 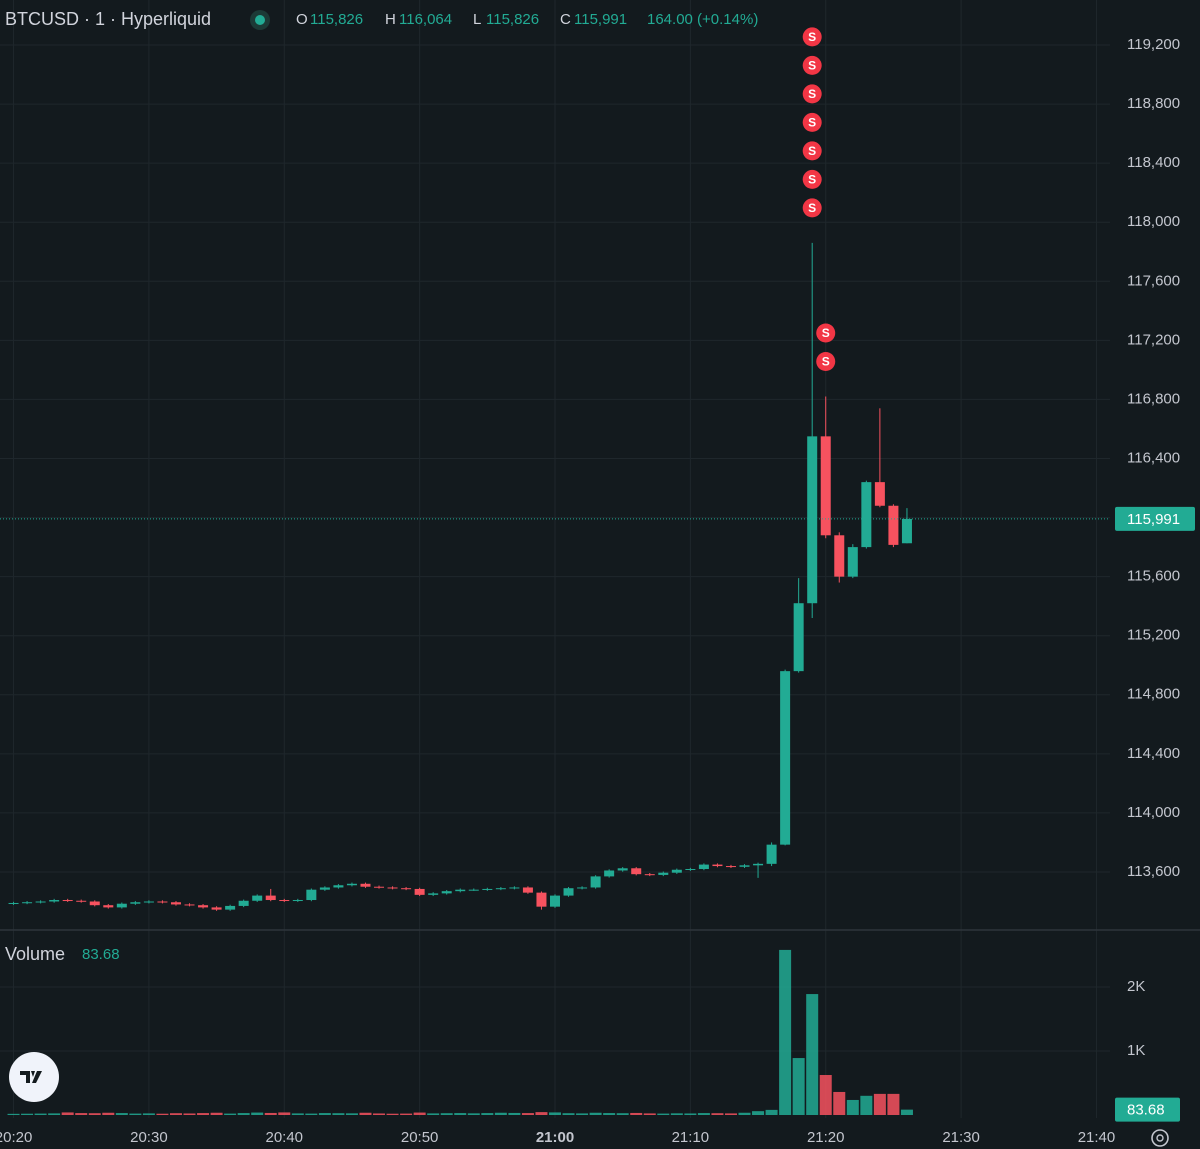 I want to click on x-tick-label: 21:20, so click(x=826, y=1137).